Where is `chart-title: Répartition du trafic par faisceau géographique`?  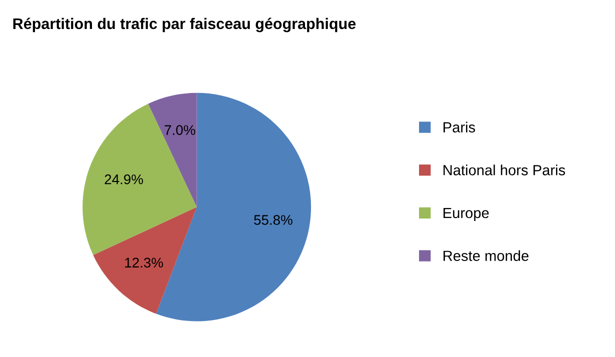 chart-title: Répartition du trafic par faisceau géographique is located at coordinates (184, 25).